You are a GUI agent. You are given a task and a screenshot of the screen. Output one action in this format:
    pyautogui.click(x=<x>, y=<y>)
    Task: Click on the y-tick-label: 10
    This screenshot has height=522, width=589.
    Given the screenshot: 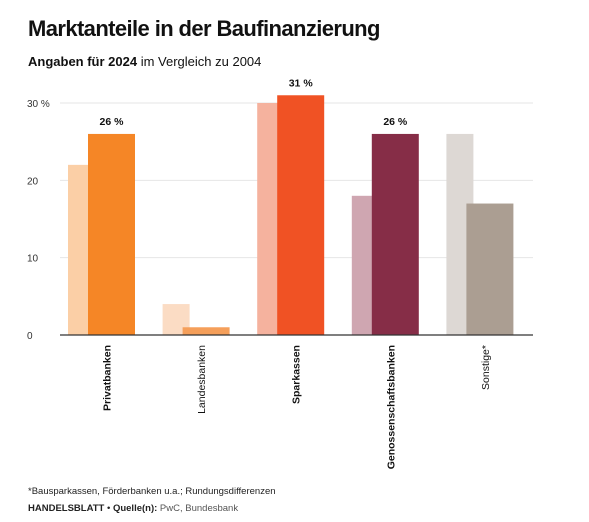 What is the action you would take?
    pyautogui.click(x=33, y=259)
    